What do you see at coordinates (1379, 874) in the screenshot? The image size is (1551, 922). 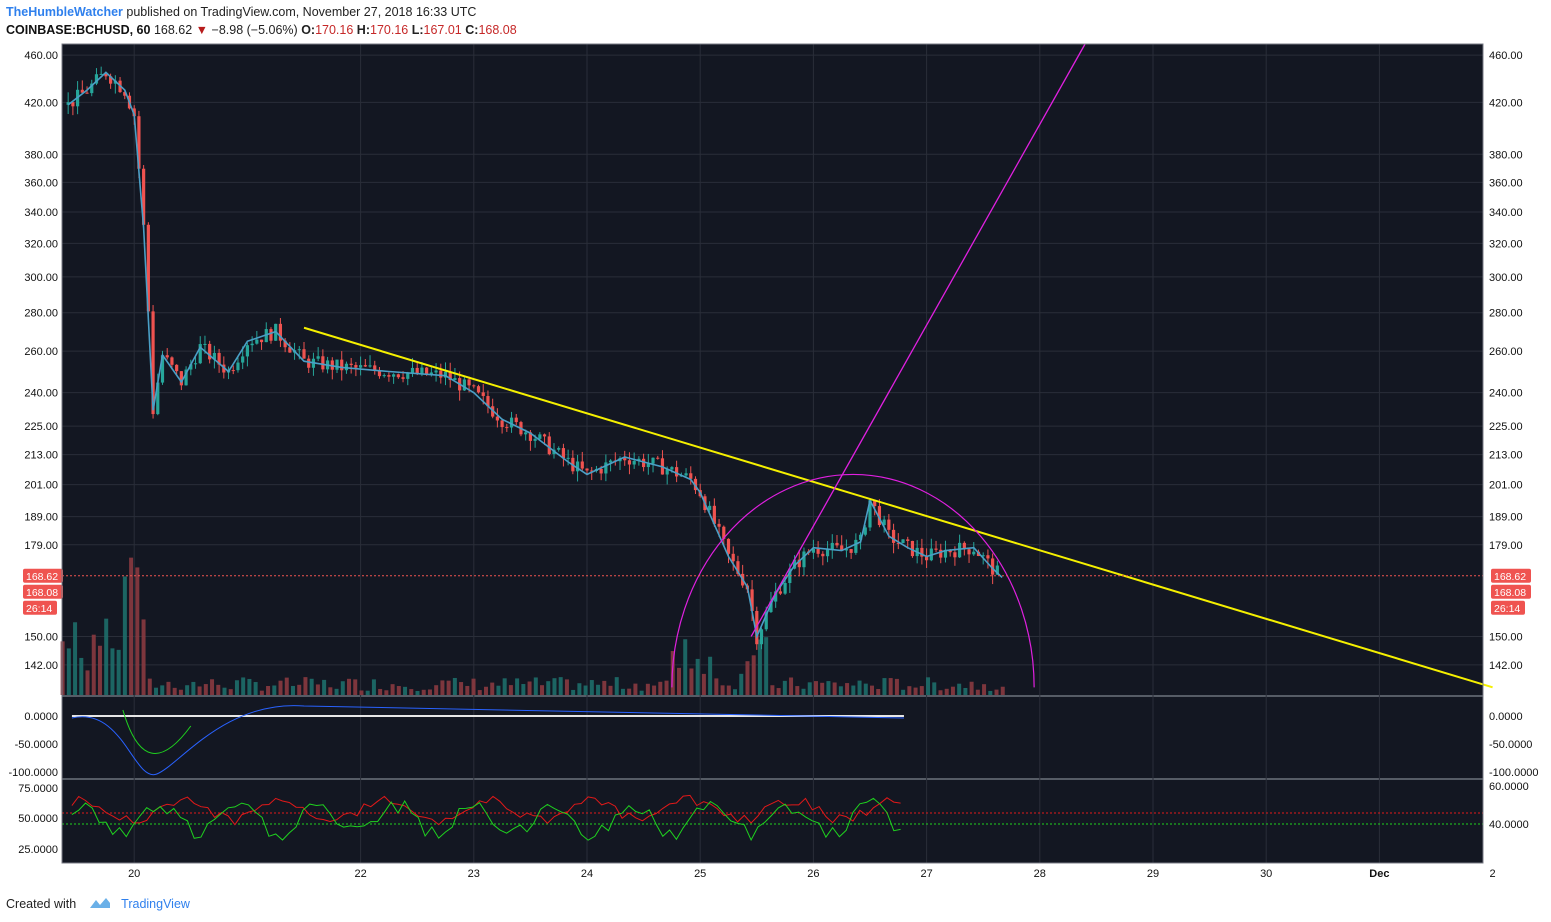 I see `x-tick-label: Dec` at bounding box center [1379, 874].